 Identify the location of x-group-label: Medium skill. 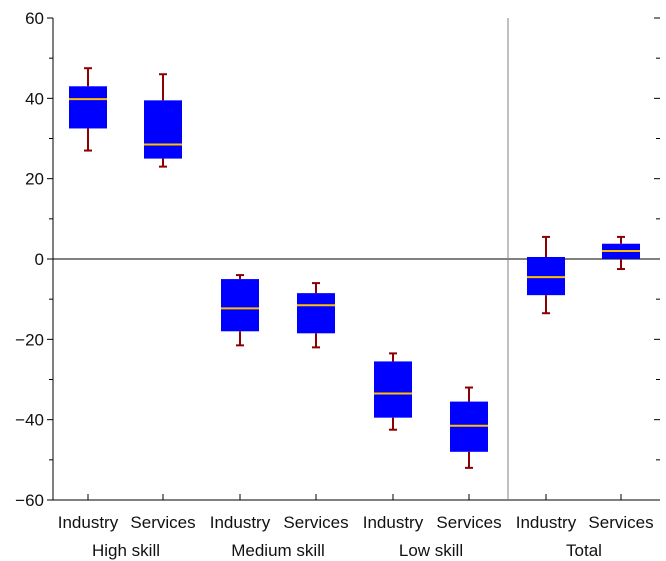
(278, 550).